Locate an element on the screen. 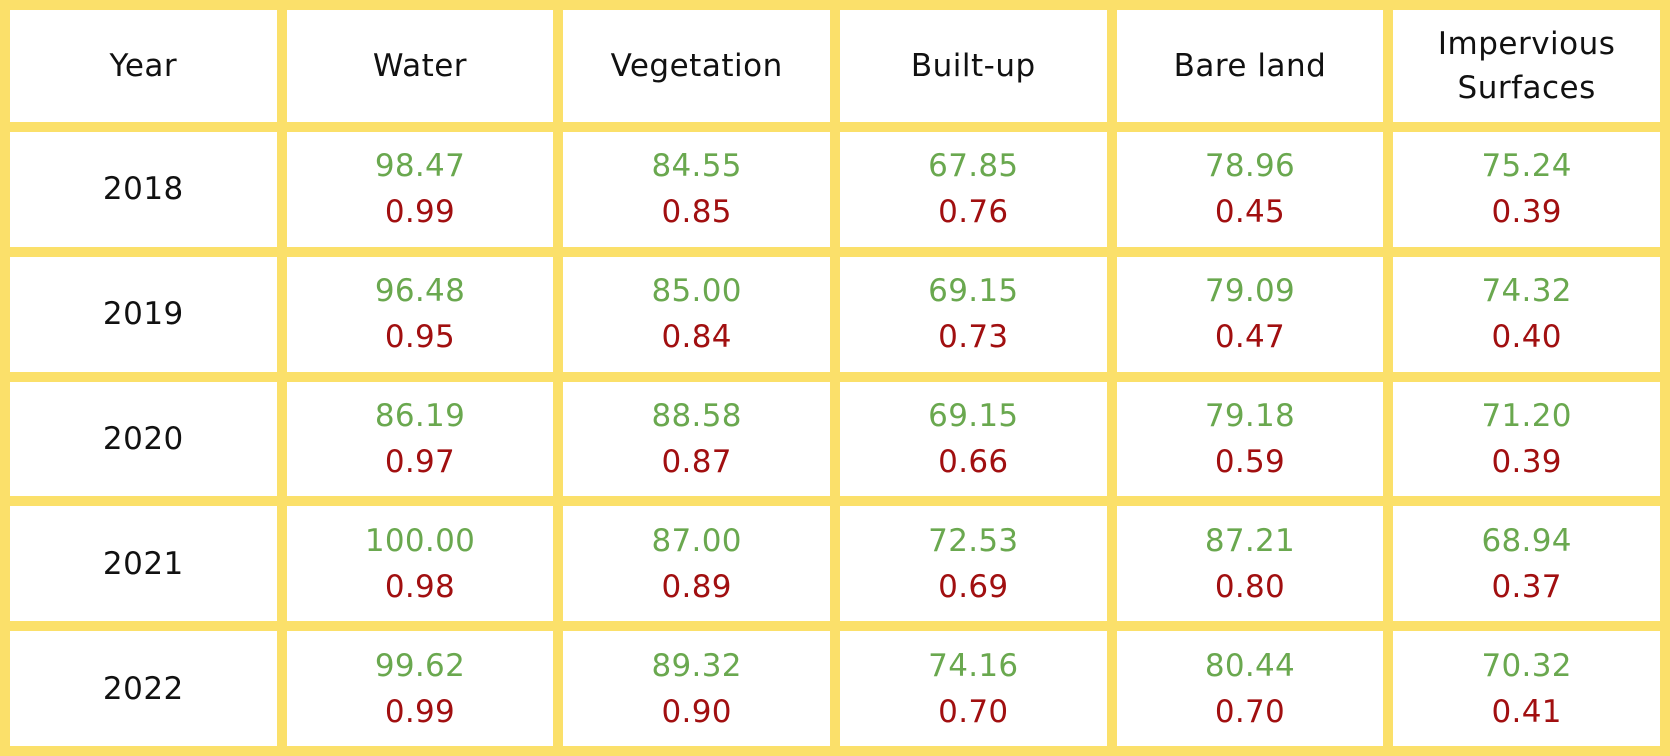  column-header-bare-land: Bare land is located at coordinates (1250, 66).